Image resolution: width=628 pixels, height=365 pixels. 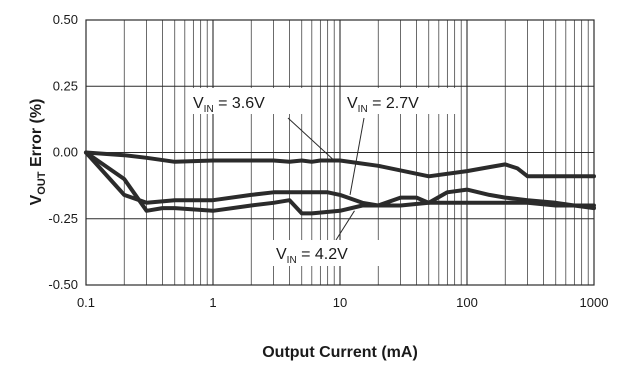 I want to click on series-line-vin36, so click(x=340, y=164).